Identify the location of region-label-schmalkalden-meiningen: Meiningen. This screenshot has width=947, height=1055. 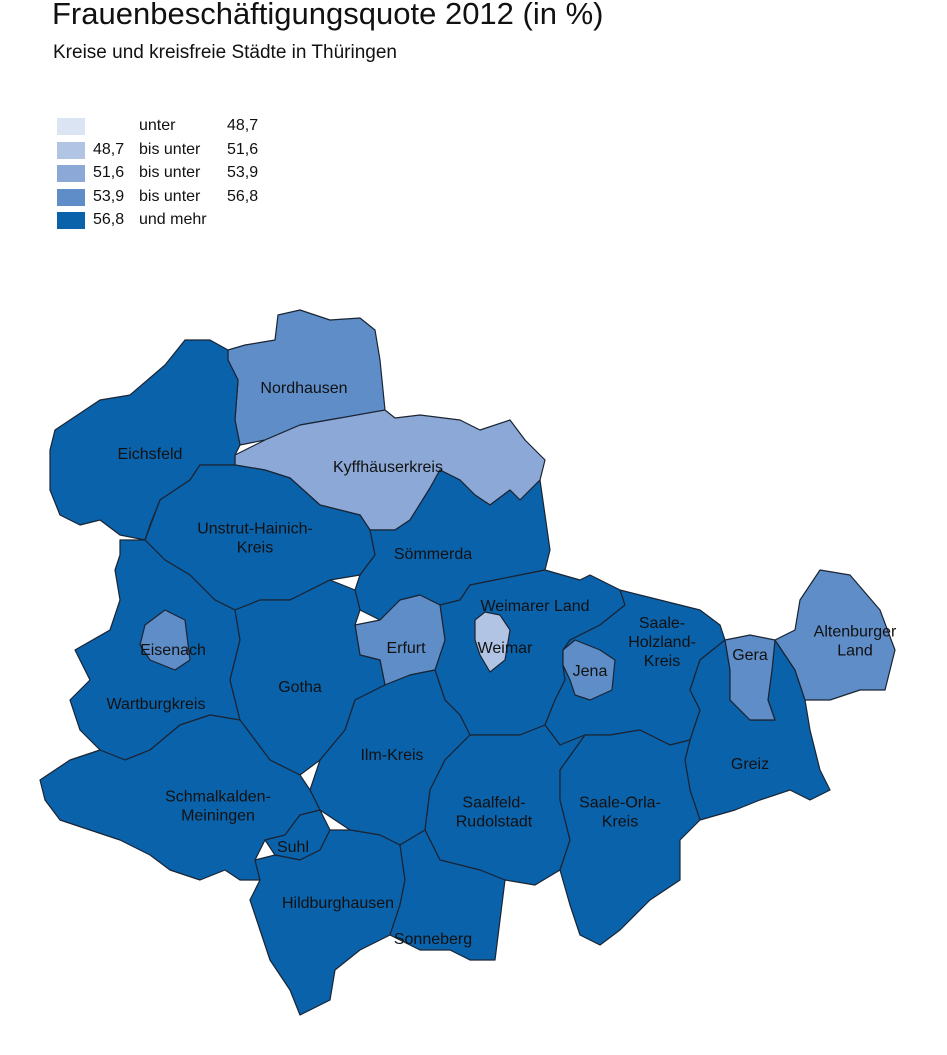
(218, 816).